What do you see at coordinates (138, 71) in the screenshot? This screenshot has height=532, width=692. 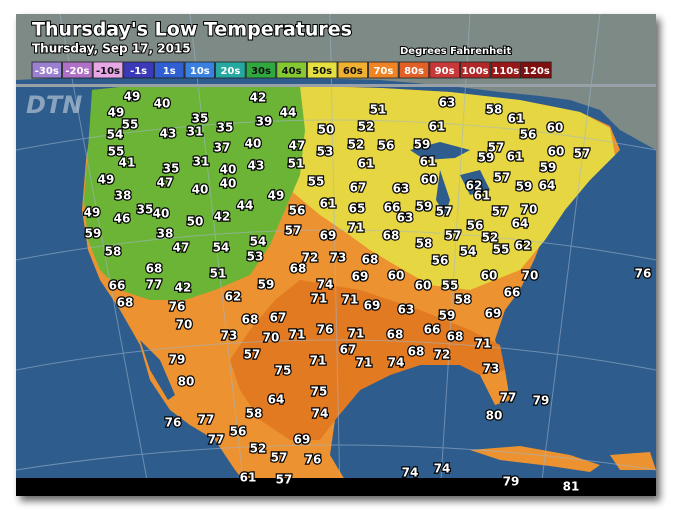 I see `legend-label: -1s` at bounding box center [138, 71].